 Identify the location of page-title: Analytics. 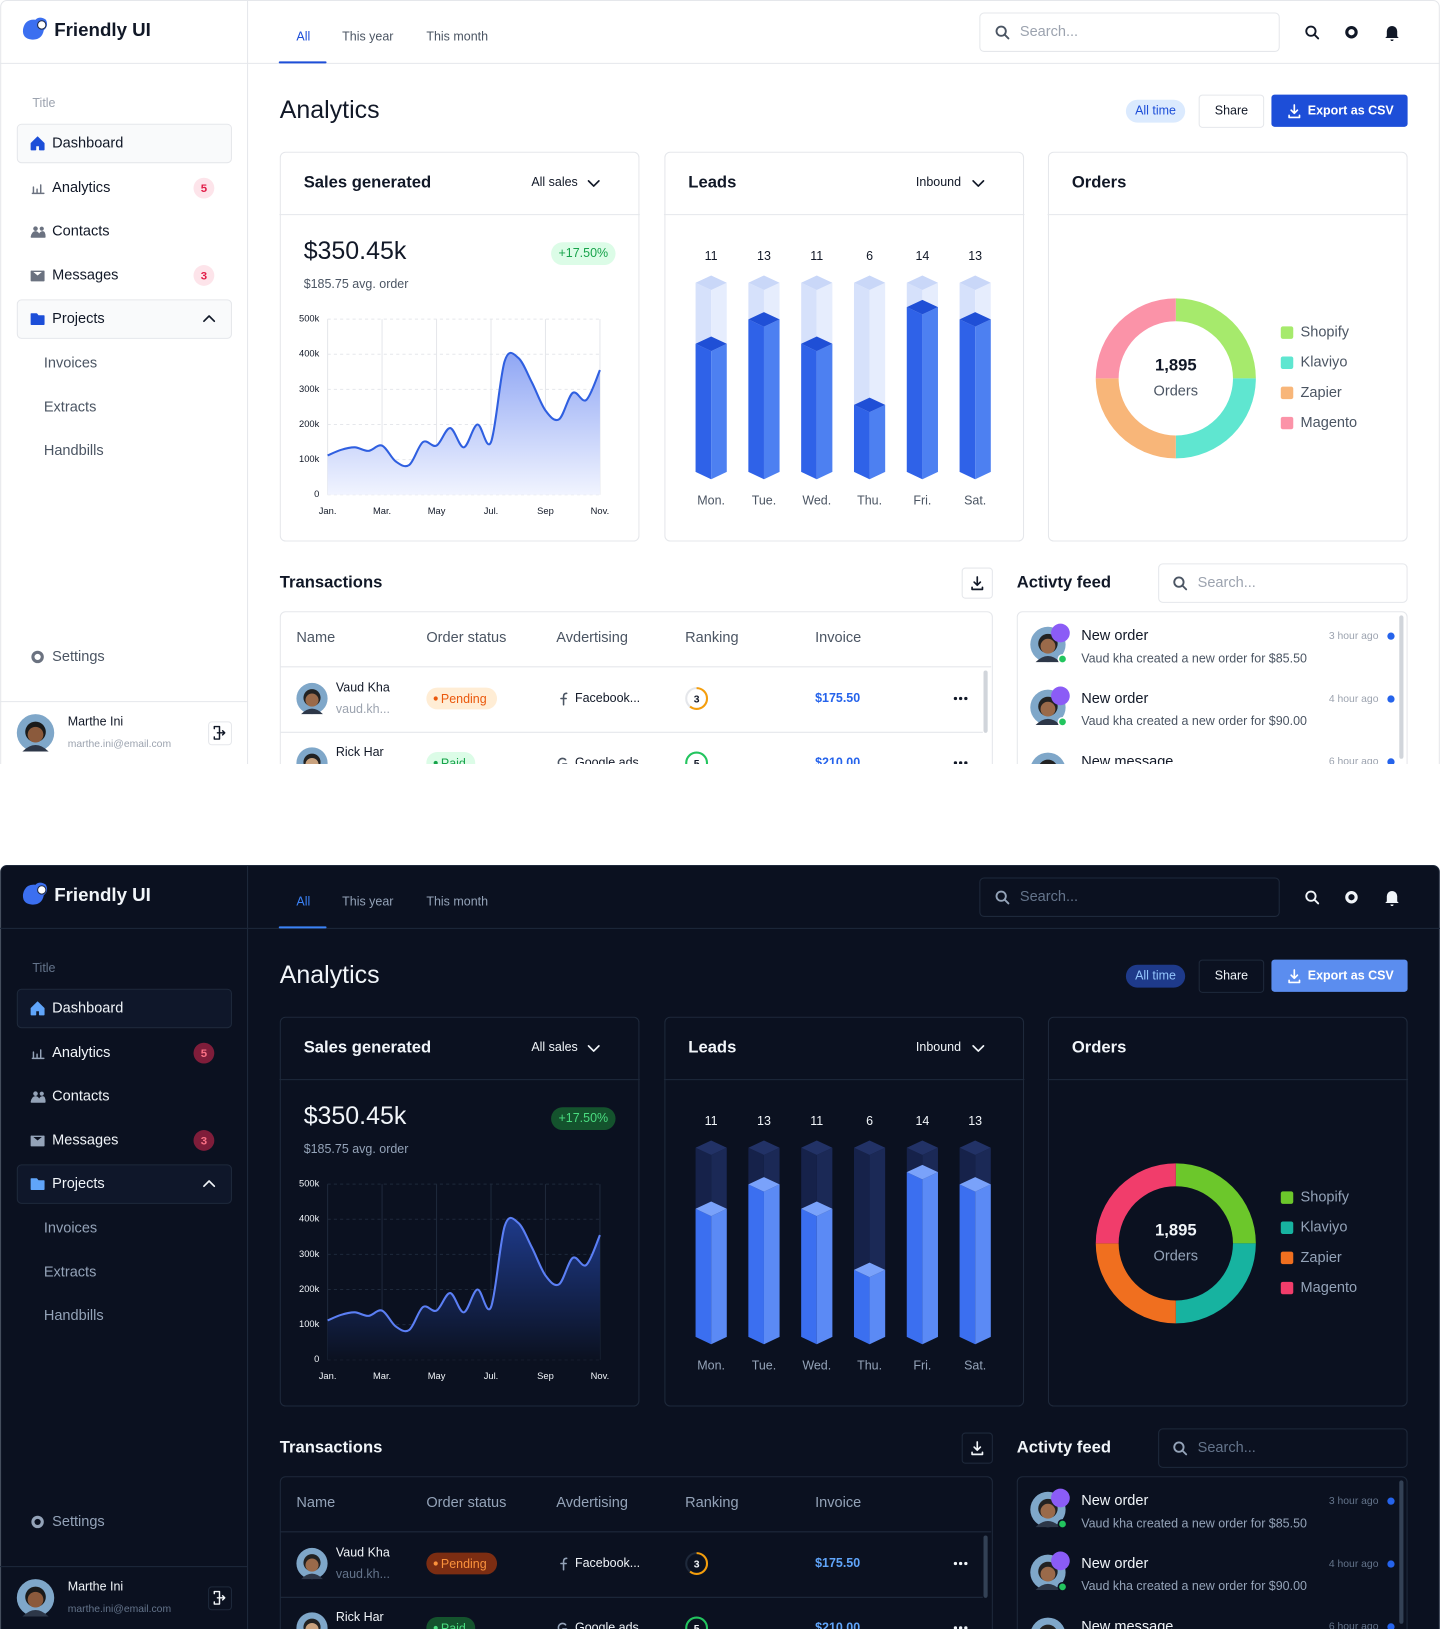
(330, 975).